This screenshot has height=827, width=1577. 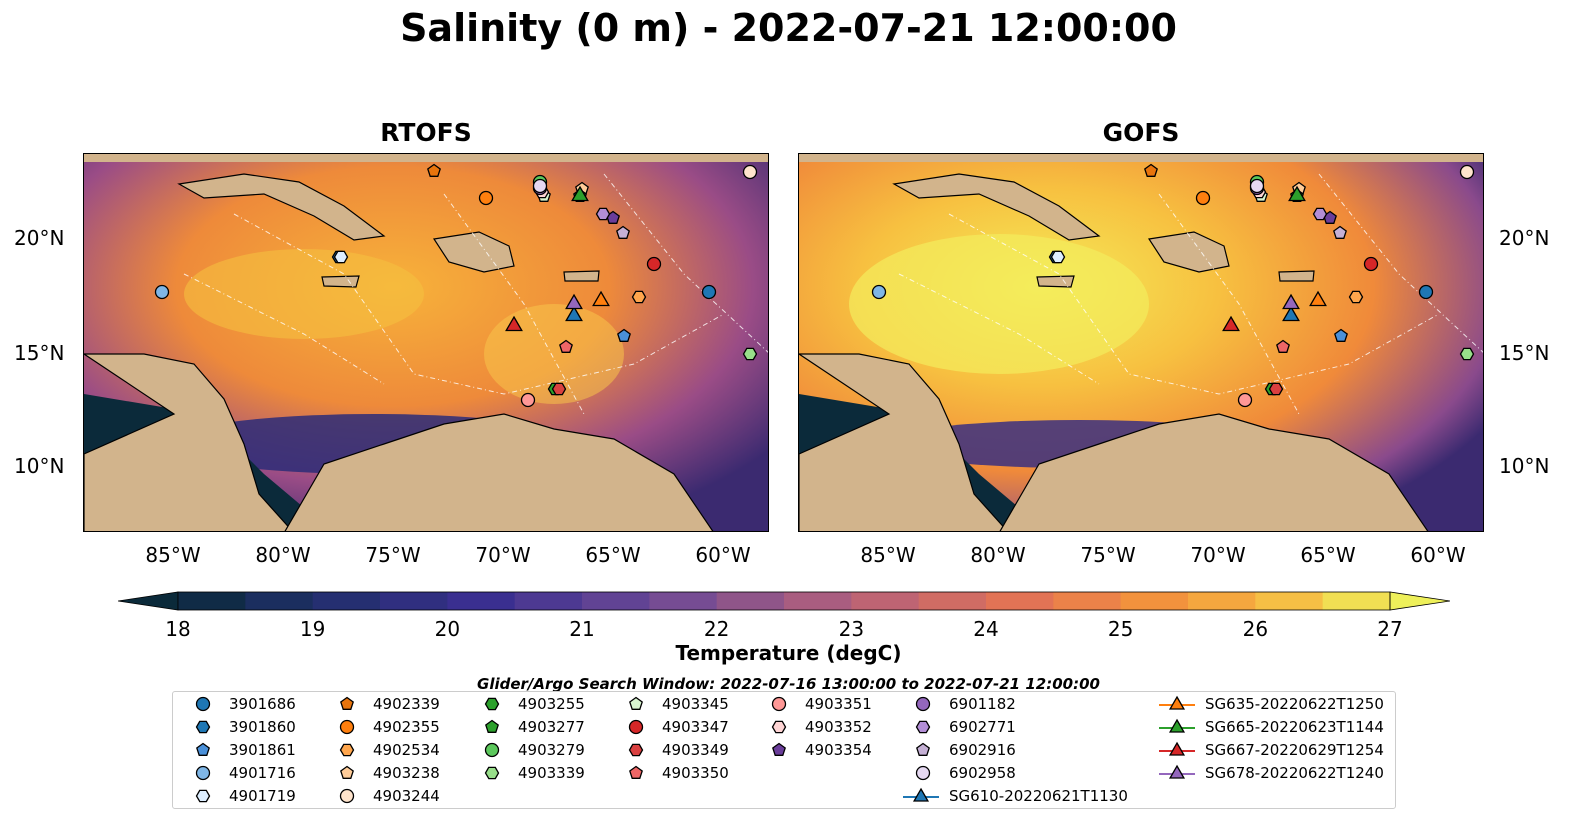 I want to click on legend-item-label: 6902771, so click(x=982, y=727).